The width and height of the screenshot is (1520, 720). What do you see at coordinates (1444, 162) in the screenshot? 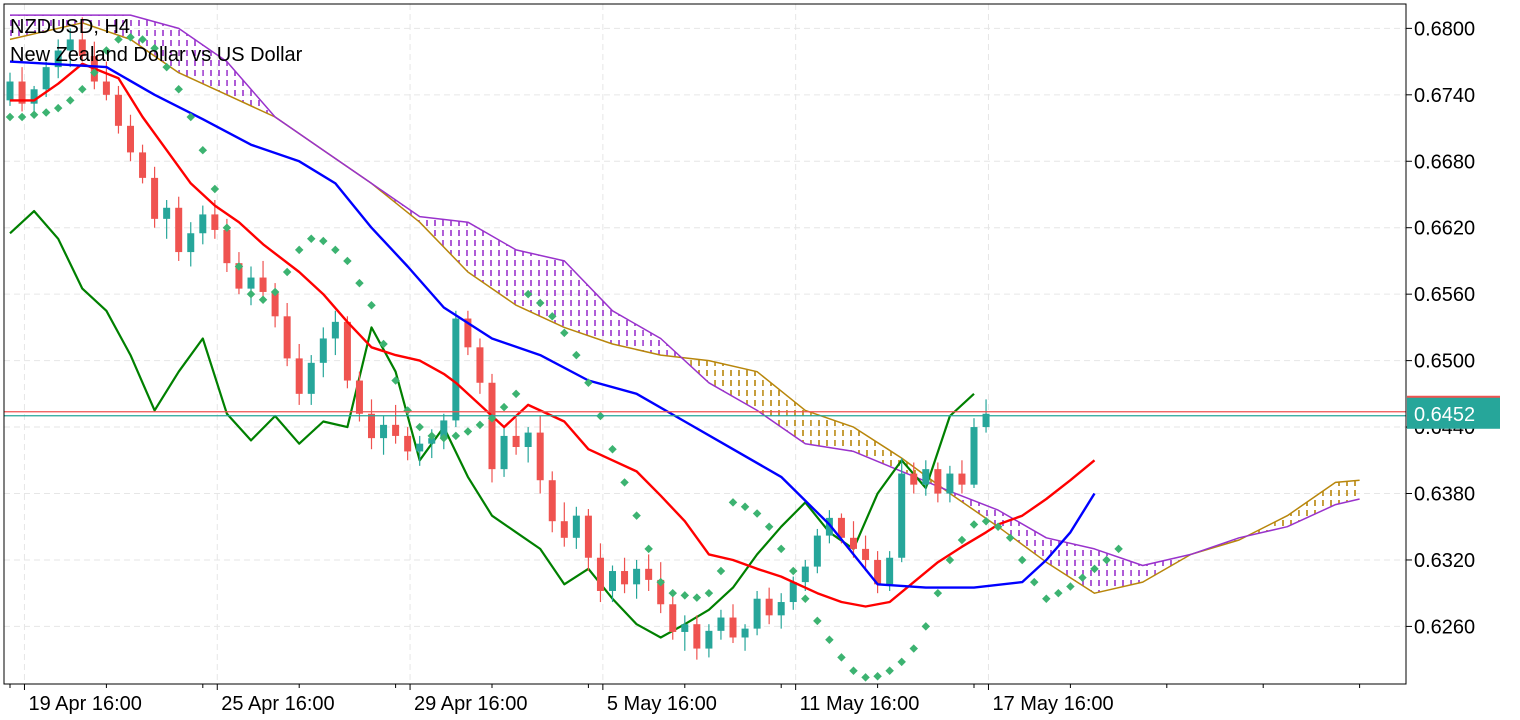
I see `y-tick-label: 0.6680` at bounding box center [1444, 162].